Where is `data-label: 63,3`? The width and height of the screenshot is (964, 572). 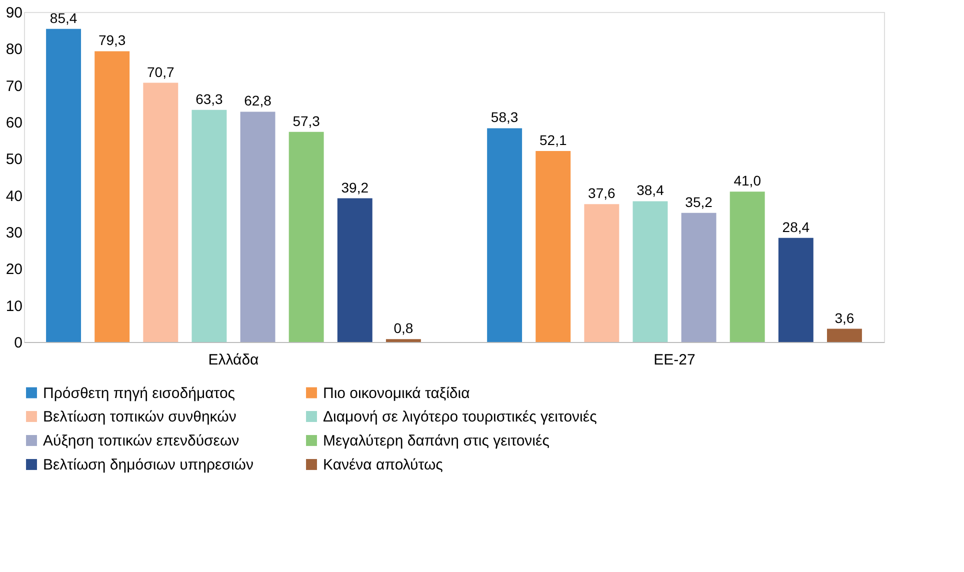 data-label: 63,3 is located at coordinates (210, 98).